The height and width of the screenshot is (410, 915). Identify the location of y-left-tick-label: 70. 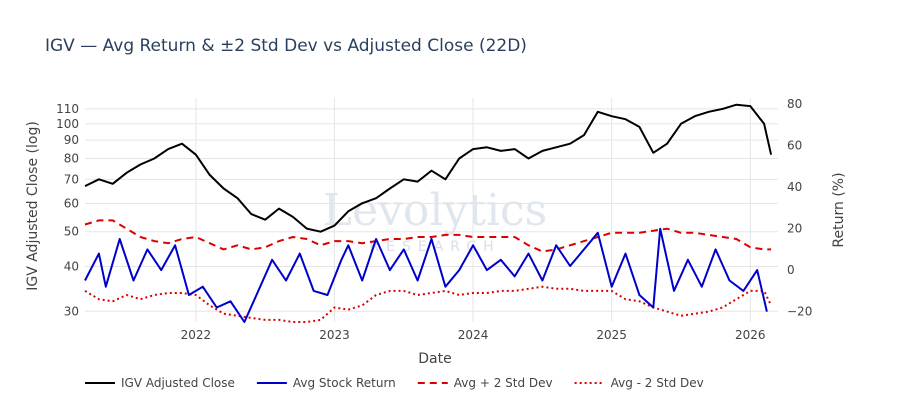
(71, 179).